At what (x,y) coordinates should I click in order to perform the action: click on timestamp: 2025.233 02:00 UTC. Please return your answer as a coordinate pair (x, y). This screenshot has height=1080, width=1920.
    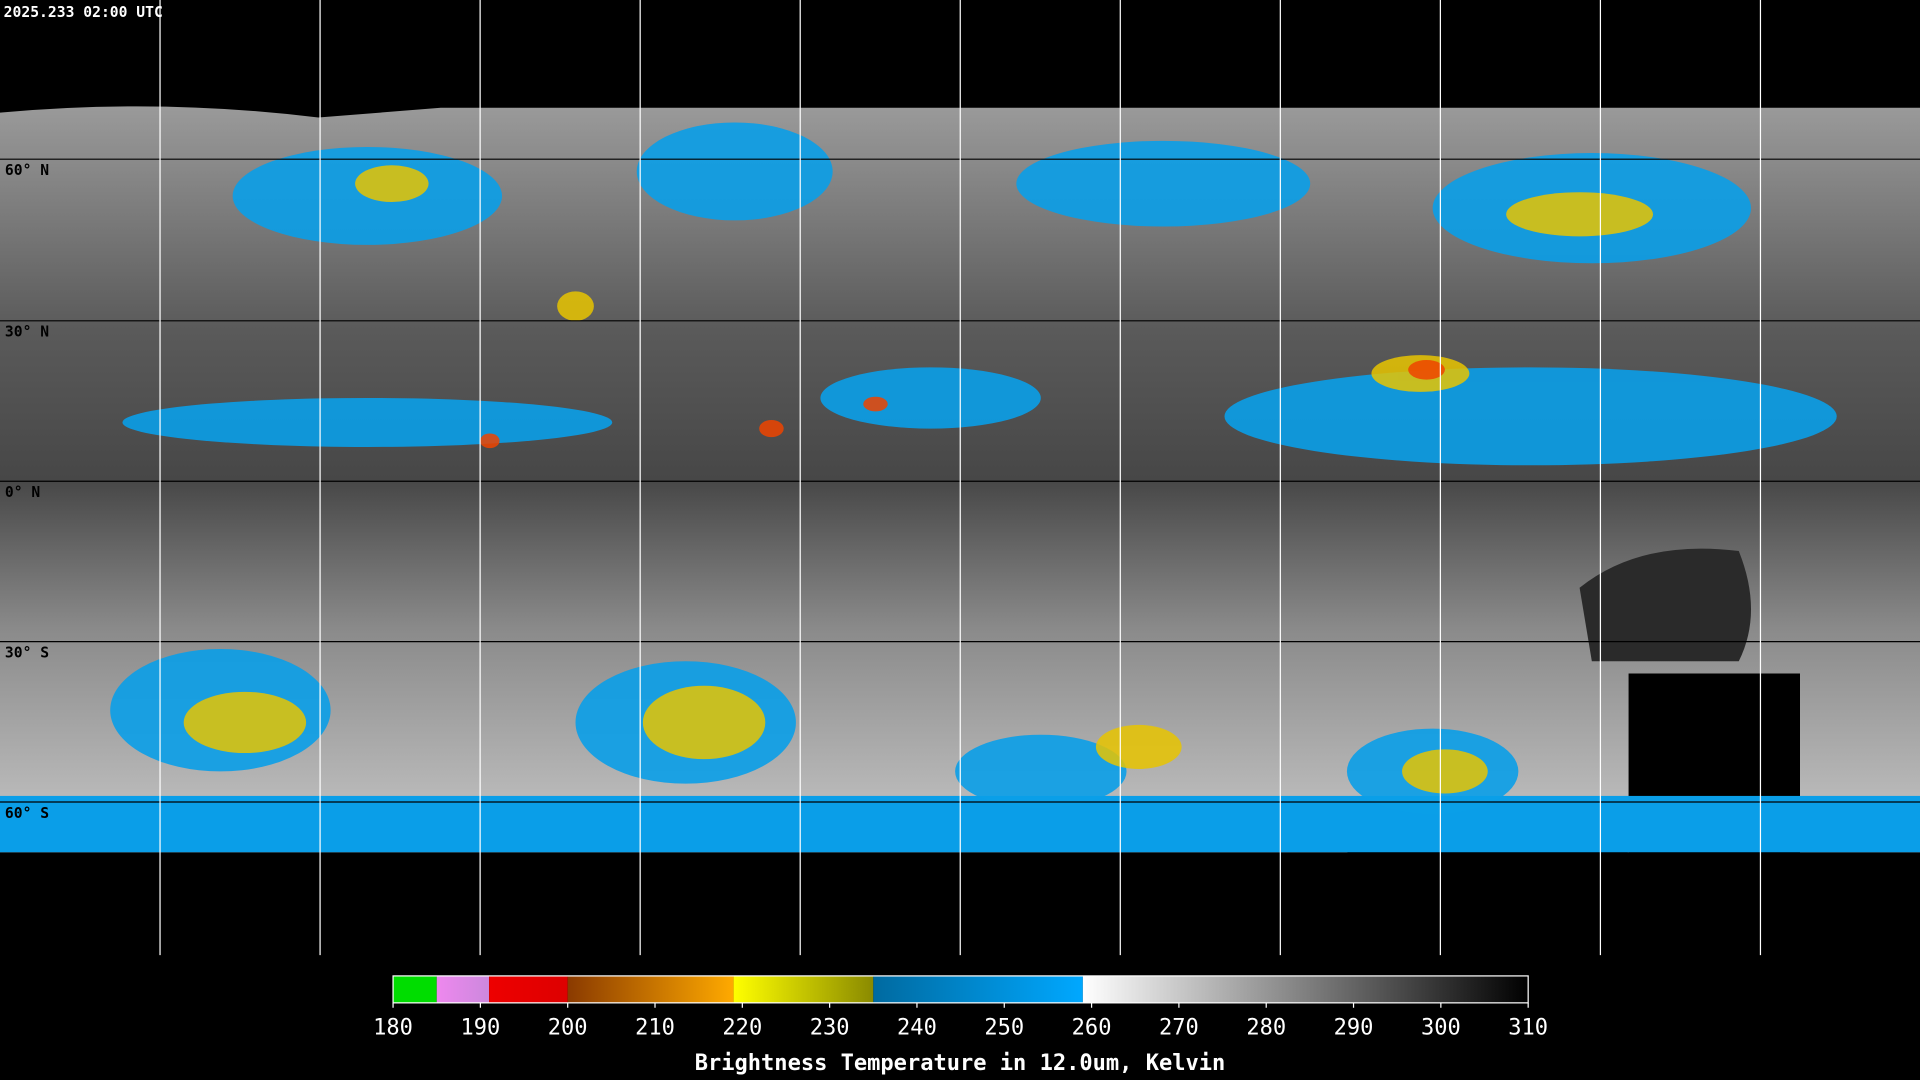
    Looking at the image, I should click on (83, 12).